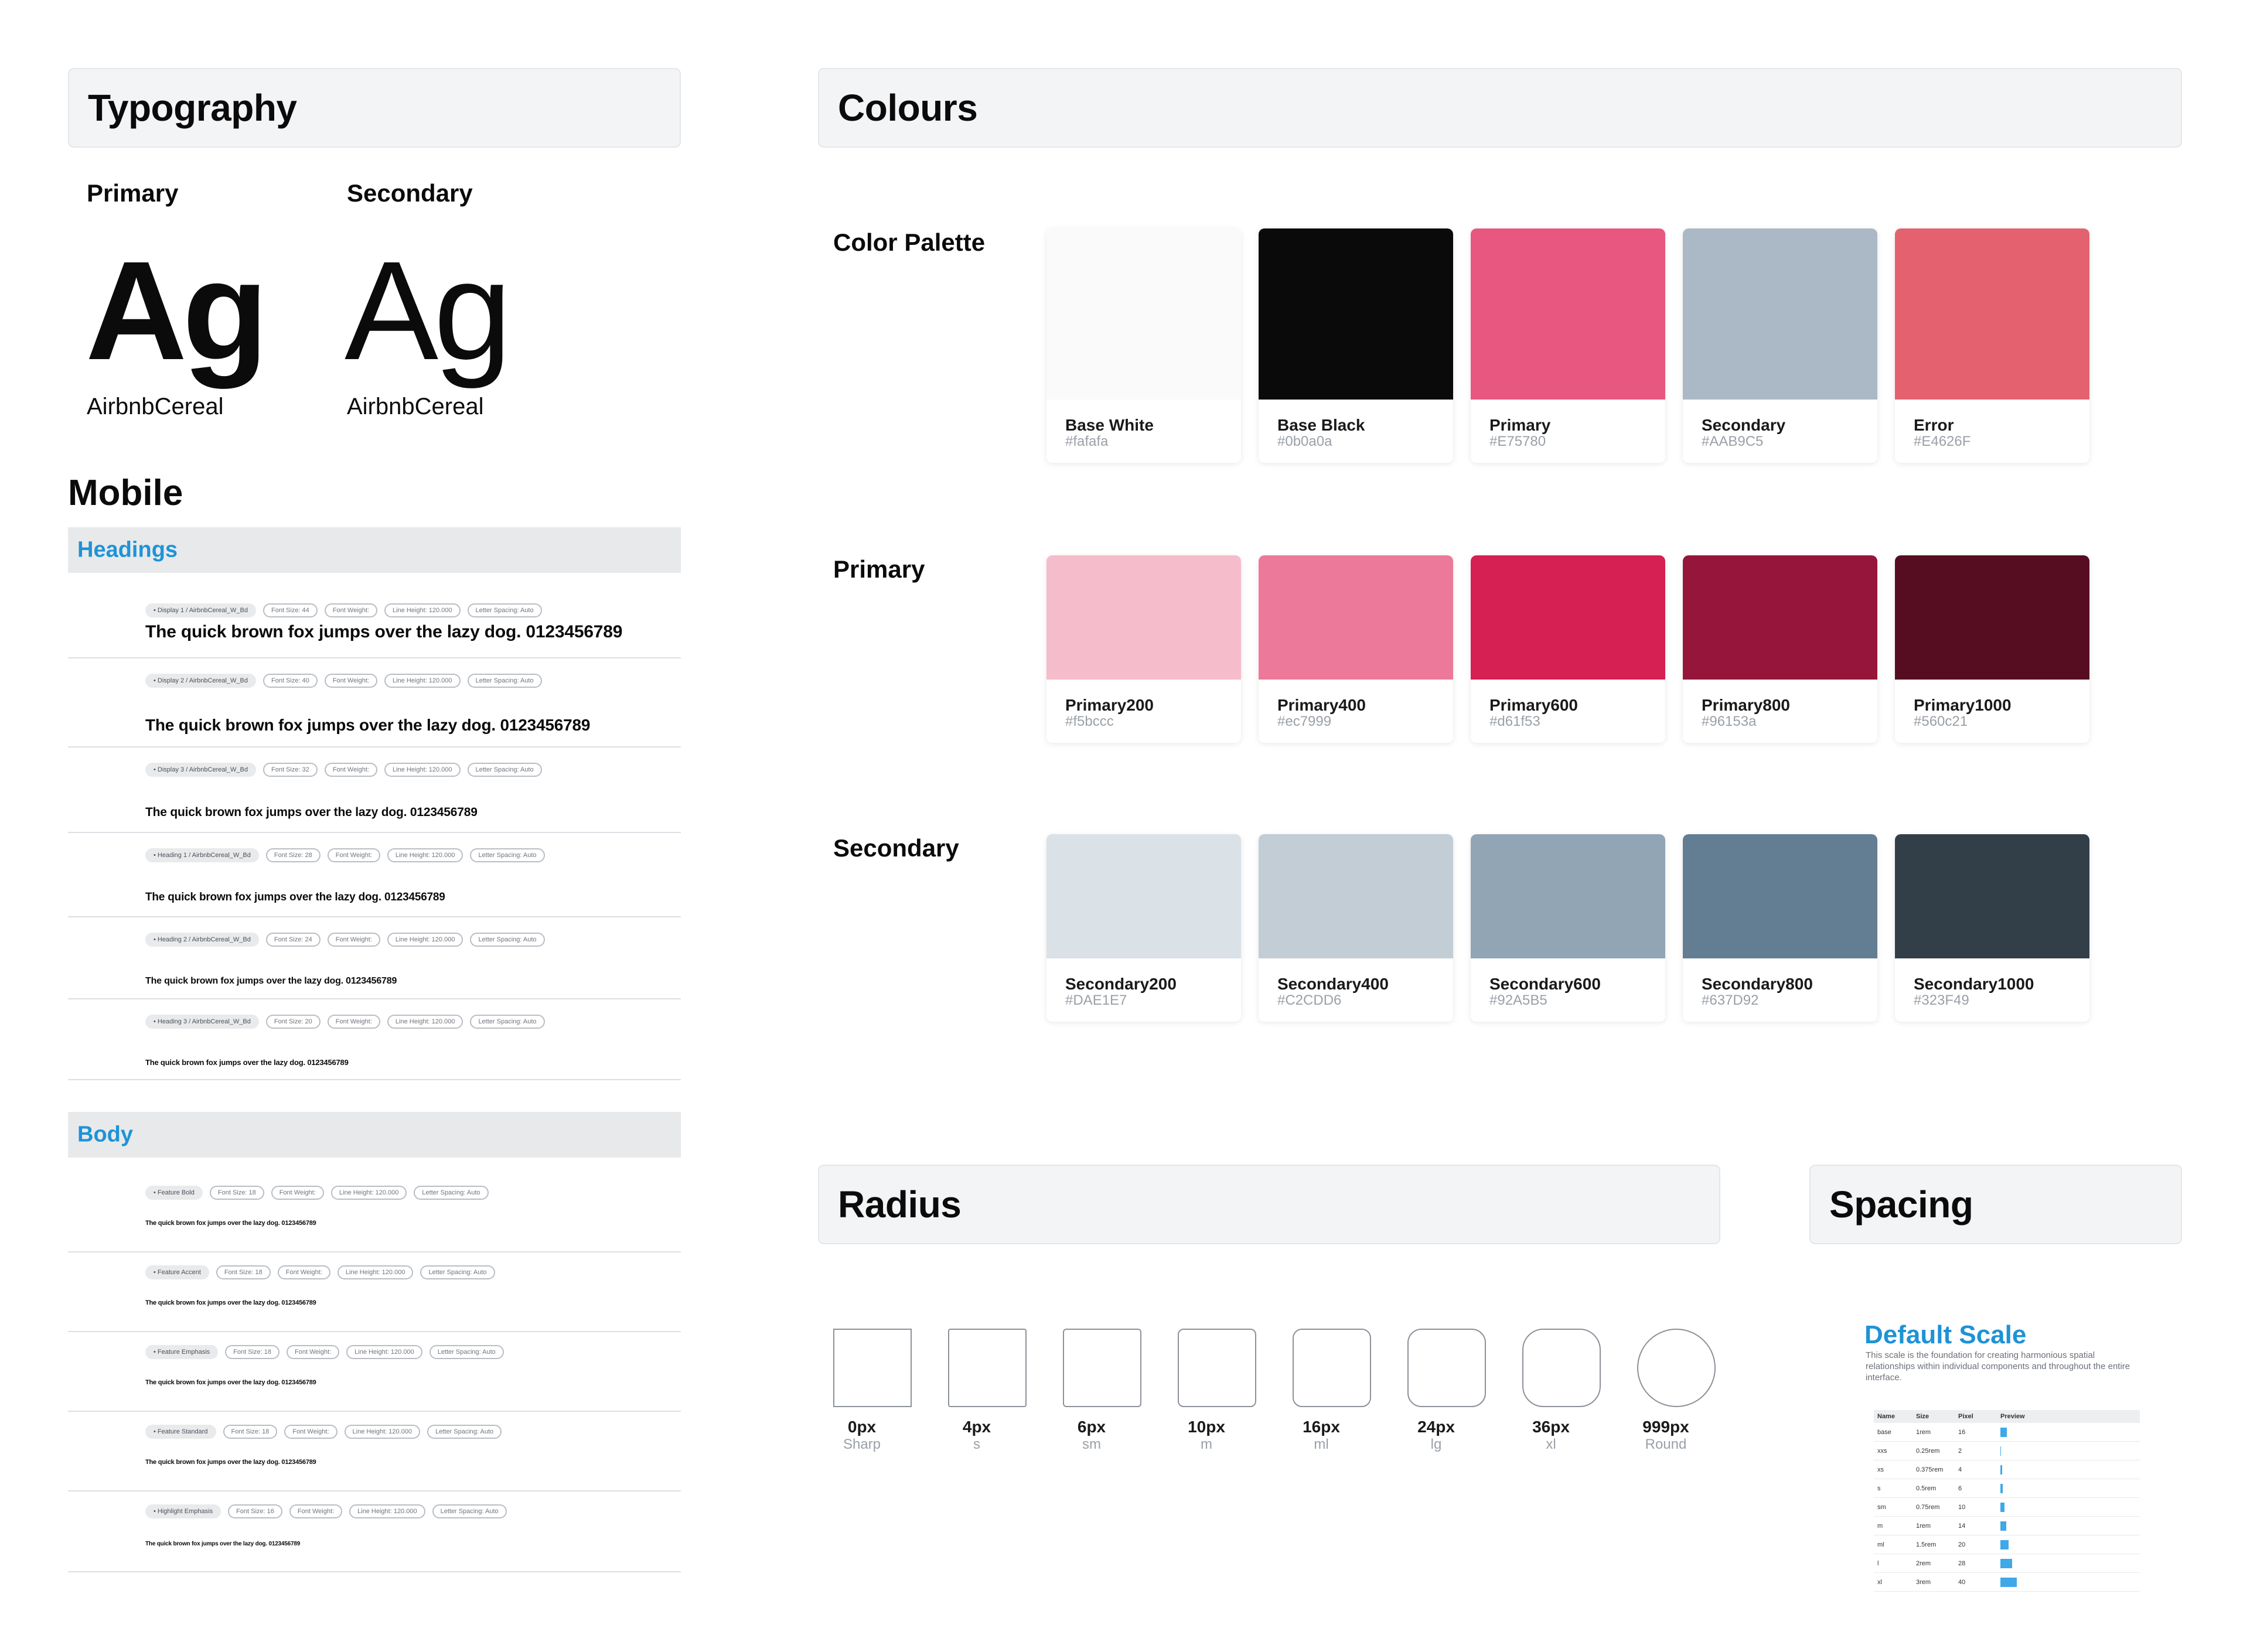 The height and width of the screenshot is (1652, 2250). Describe the element at coordinates (128, 549) in the screenshot. I see `headings-group-title: Headings` at that location.